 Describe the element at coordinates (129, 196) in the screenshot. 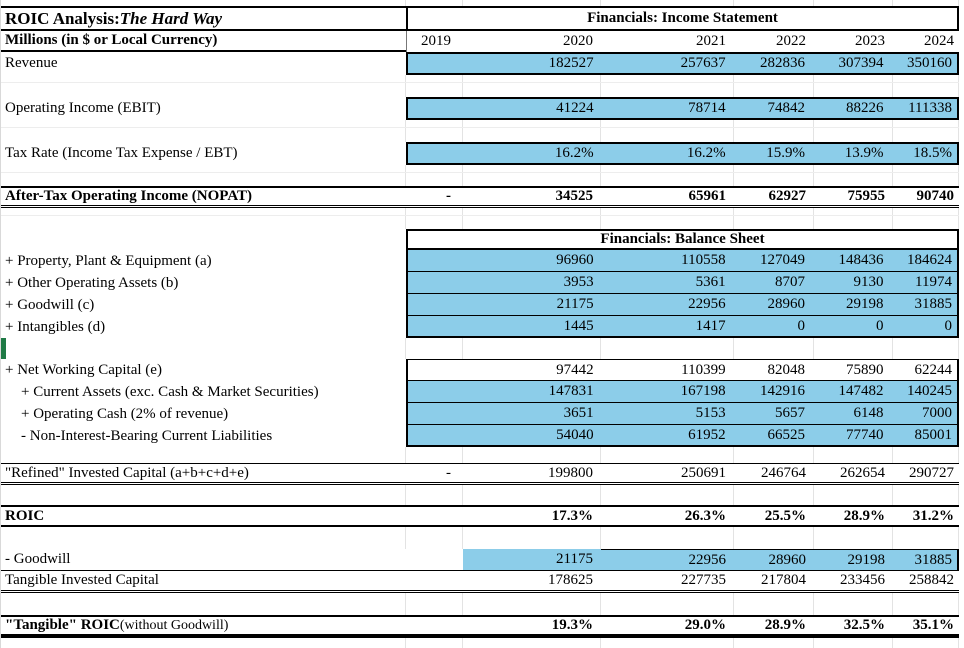

I see `cell-nopat-label: After-Tax Operating Income (NOPAT)` at that location.